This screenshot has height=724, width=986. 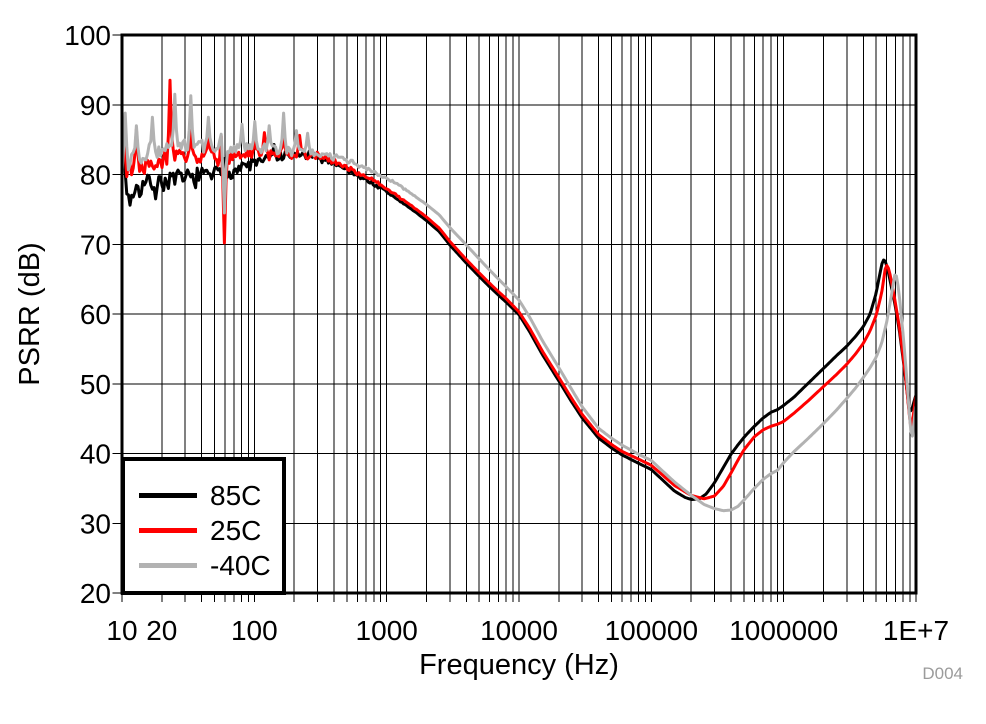 I want to click on legend-label-25c: 25C, so click(x=236, y=530).